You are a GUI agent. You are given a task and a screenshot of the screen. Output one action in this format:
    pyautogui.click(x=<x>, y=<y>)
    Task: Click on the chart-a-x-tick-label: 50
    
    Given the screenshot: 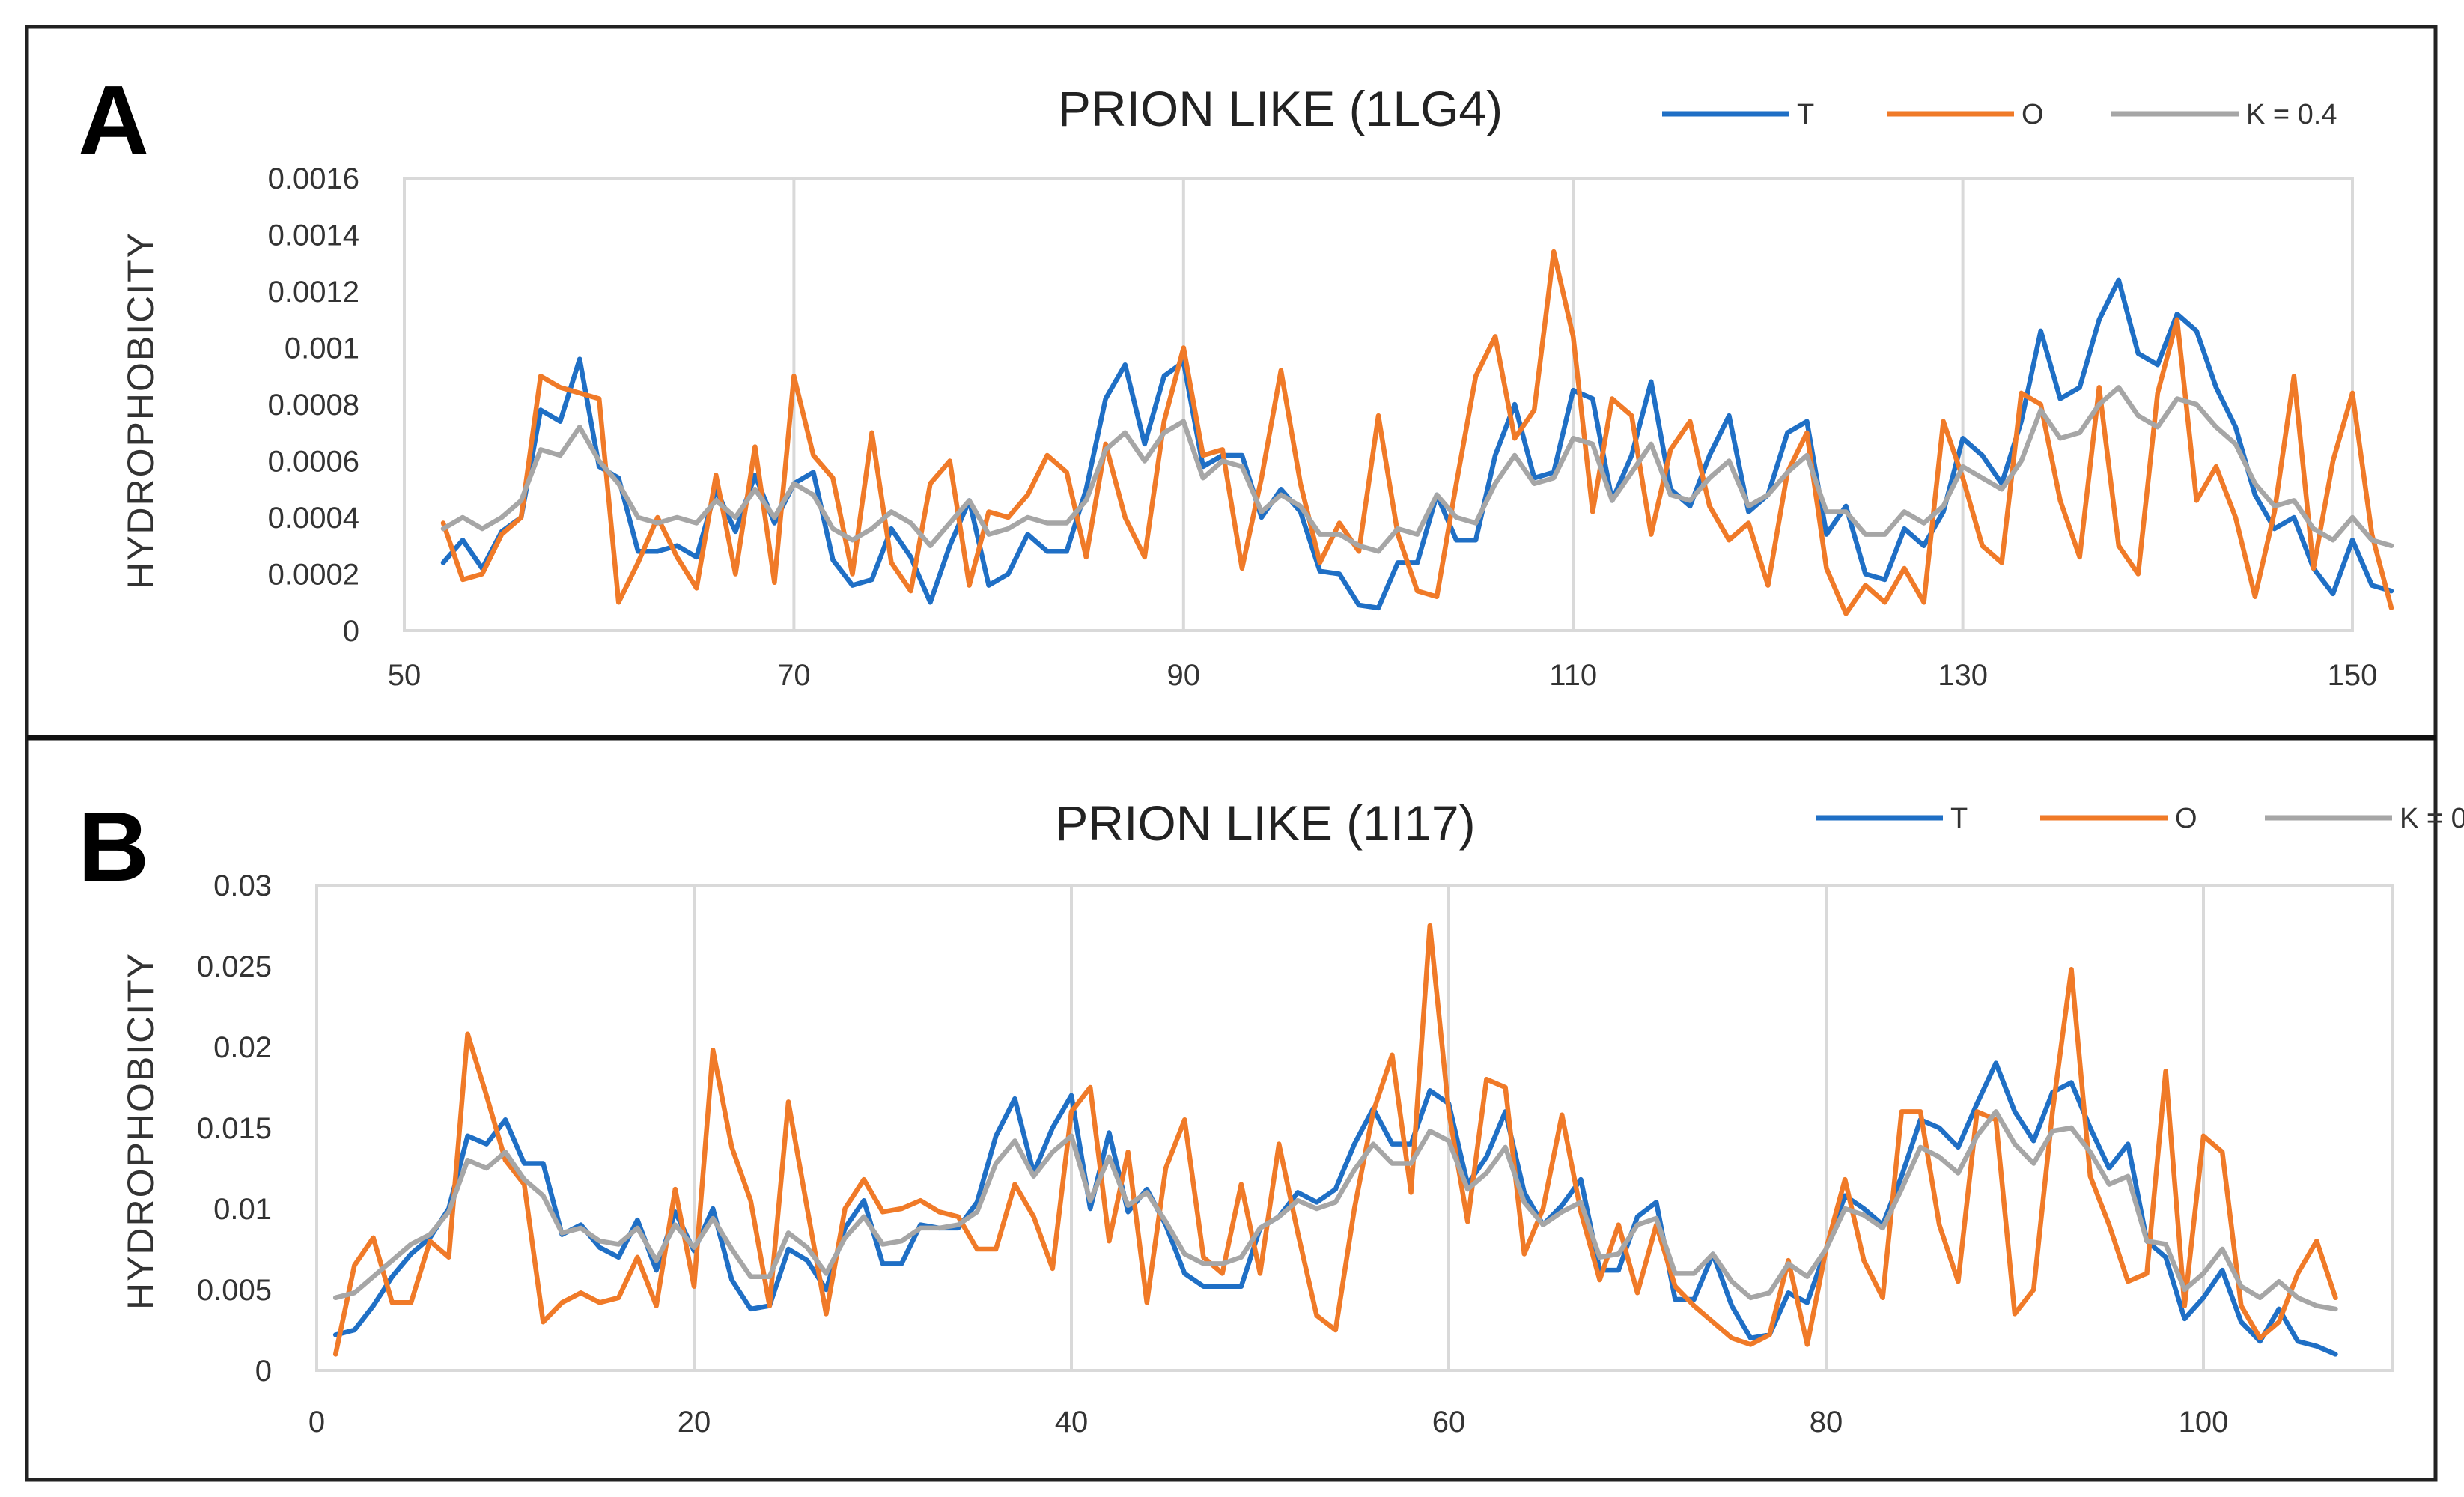 What is the action you would take?
    pyautogui.click(x=405, y=676)
    